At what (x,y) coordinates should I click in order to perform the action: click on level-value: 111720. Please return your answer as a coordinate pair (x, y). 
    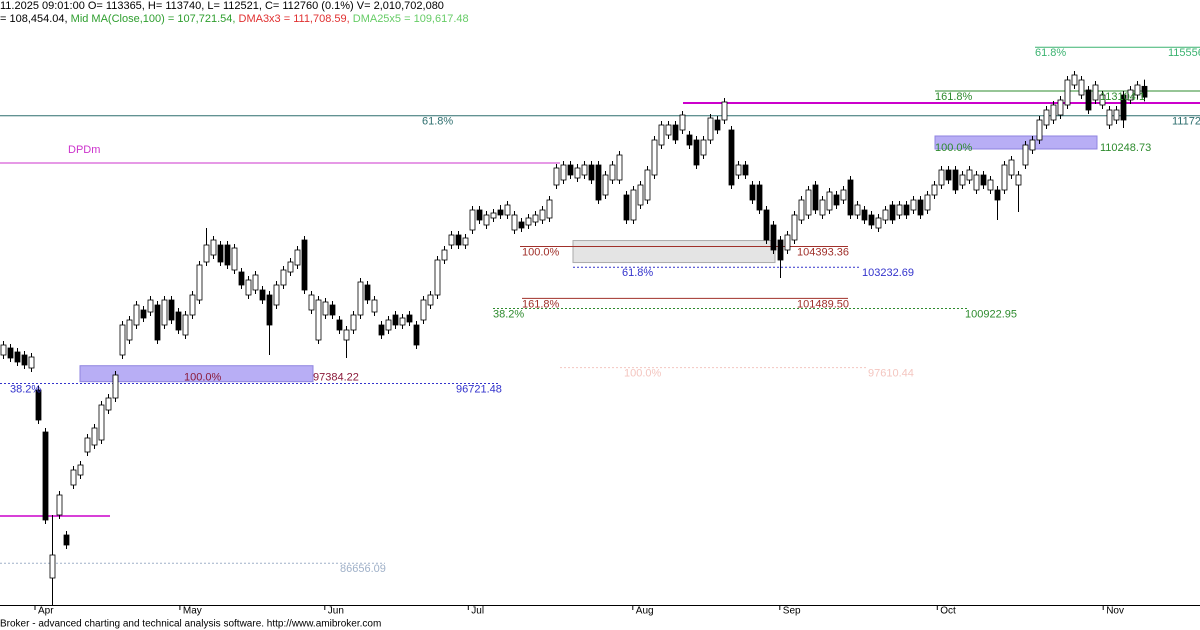
    Looking at the image, I should click on (1186, 122).